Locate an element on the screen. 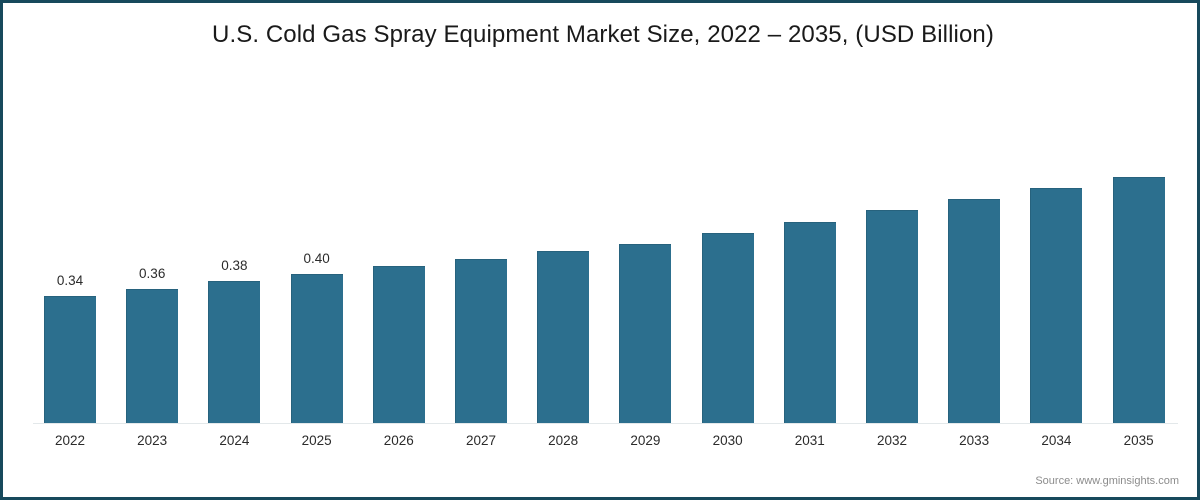 The image size is (1200, 500). x-axis-tick-label: 2022 is located at coordinates (70, 440).